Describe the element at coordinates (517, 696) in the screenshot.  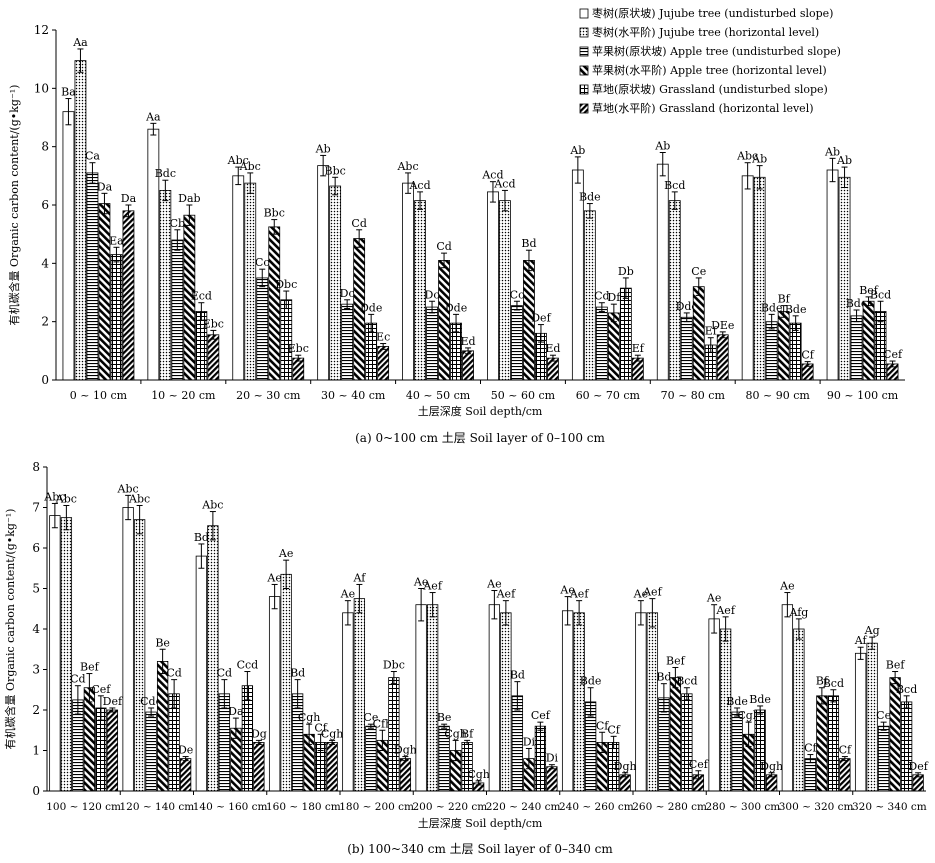
I see `b-errorbar-s2-c6` at that location.